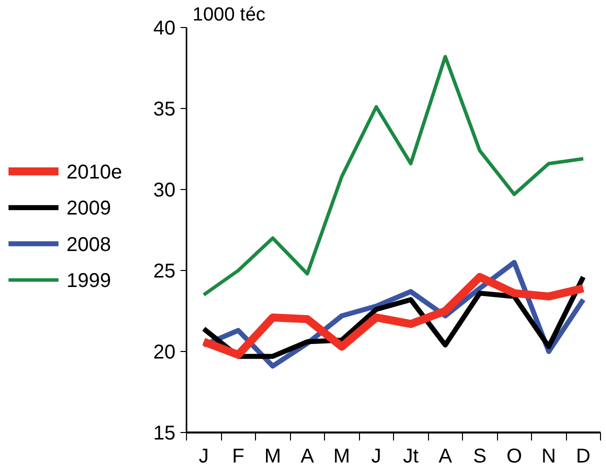 The image size is (606, 470). I want to click on legend-label: 2010e, so click(94, 172).